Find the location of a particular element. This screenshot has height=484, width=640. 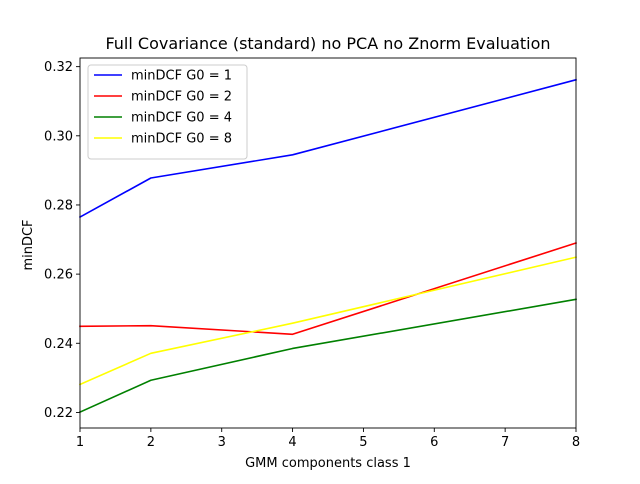

x-tick-label: 2 is located at coordinates (151, 442).